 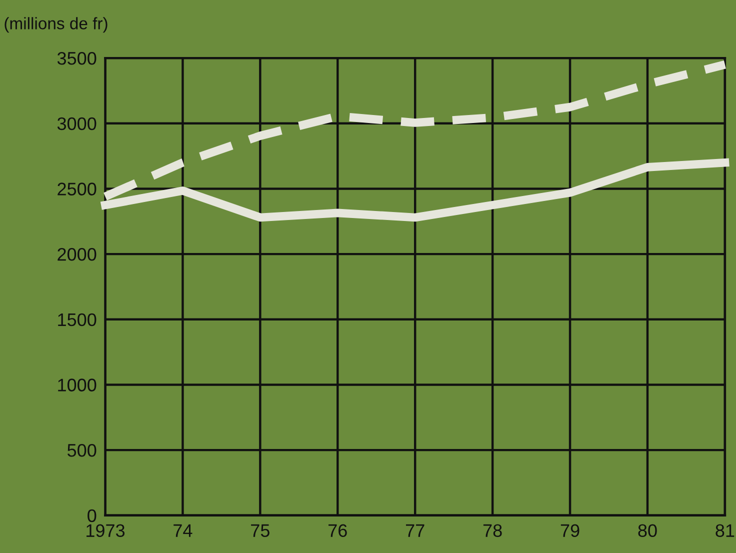 What do you see at coordinates (77, 319) in the screenshot?
I see `y-tick-label: 1500` at bounding box center [77, 319].